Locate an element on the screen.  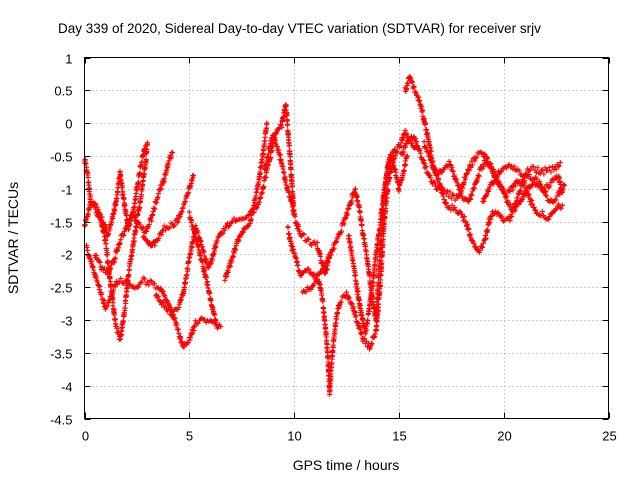
y-axis-label: SDTVAR / TECUs is located at coordinates (13, 238).